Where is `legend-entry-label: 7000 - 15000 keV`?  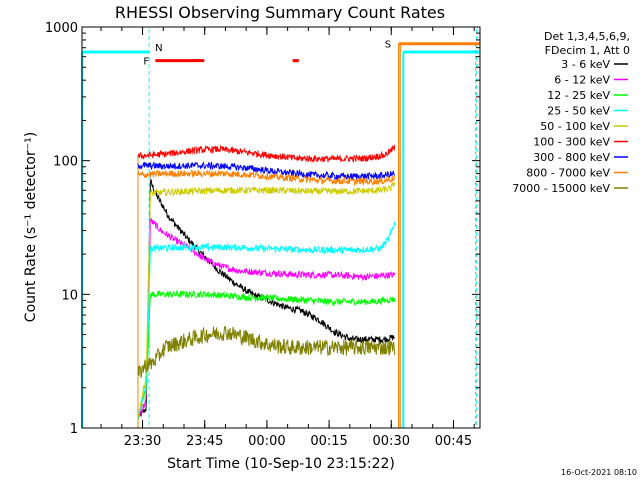
legend-entry-label: 7000 - 15000 keV is located at coordinates (561, 188).